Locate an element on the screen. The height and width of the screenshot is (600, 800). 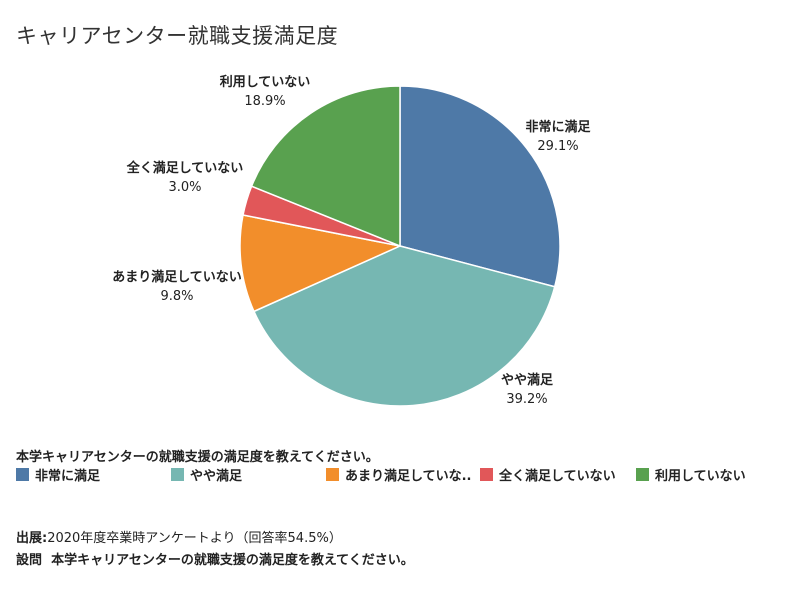
chart-title: キャリアセンター就職支援満足度 is located at coordinates (177, 36).